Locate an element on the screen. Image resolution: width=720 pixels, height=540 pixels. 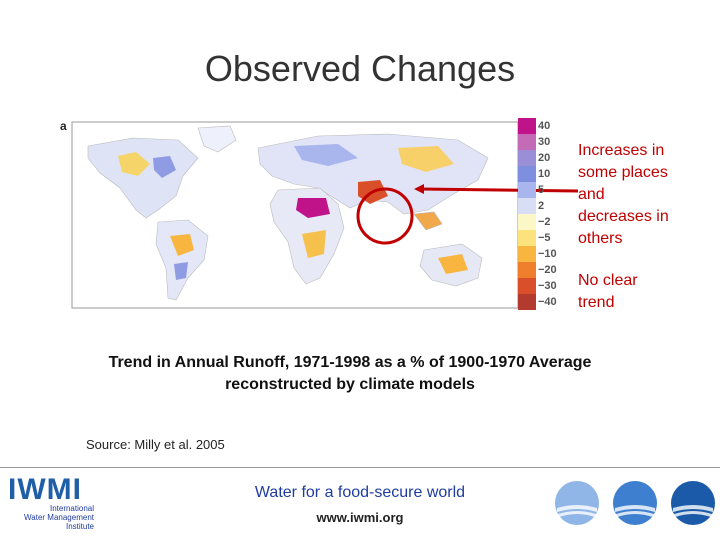
annotation-line: and is located at coordinates (591, 194).